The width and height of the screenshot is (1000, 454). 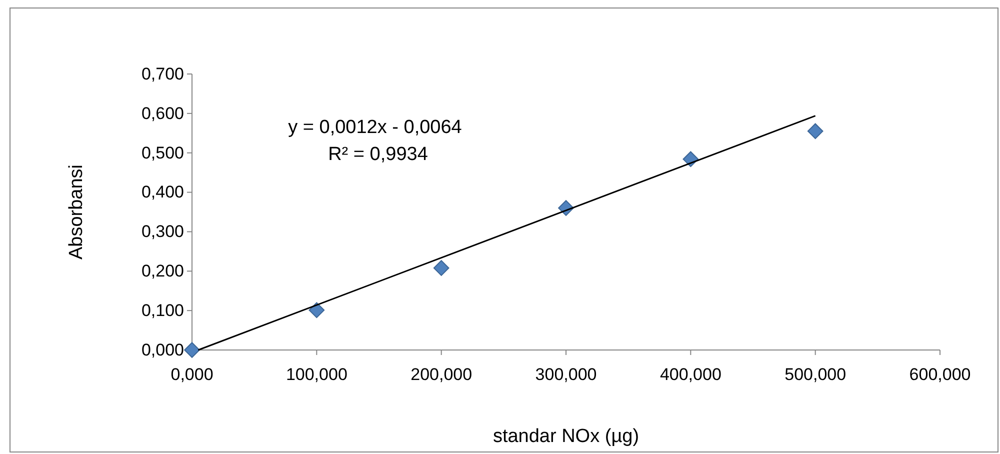 What do you see at coordinates (192, 374) in the screenshot?
I see `x-tick-label: 0,000` at bounding box center [192, 374].